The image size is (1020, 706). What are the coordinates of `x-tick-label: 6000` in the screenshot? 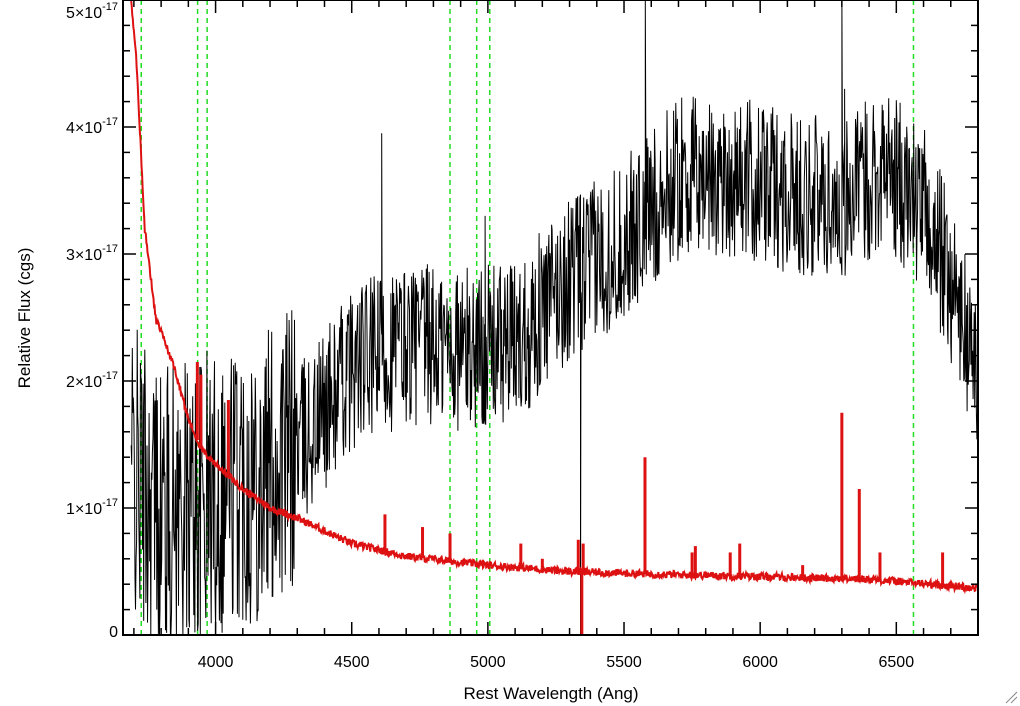 It's located at (760, 662).